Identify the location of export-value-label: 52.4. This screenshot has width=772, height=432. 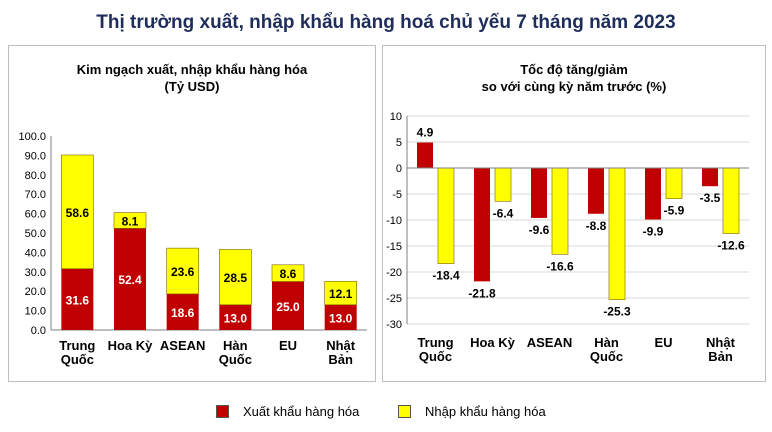
(130, 280).